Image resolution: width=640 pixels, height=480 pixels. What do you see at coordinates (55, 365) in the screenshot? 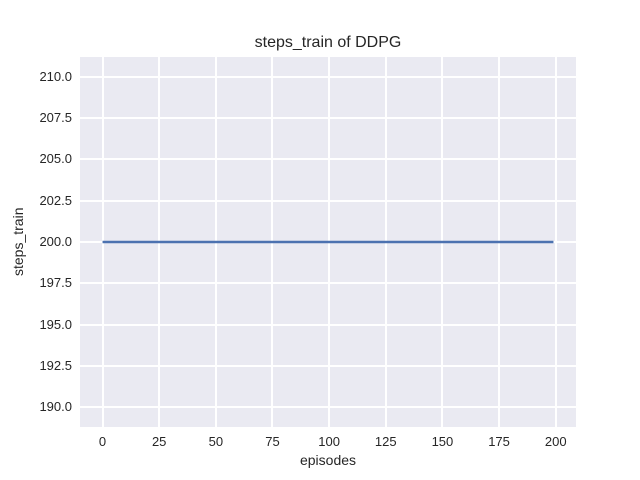
I see `y-tick-label: 192.5` at bounding box center [55, 365].